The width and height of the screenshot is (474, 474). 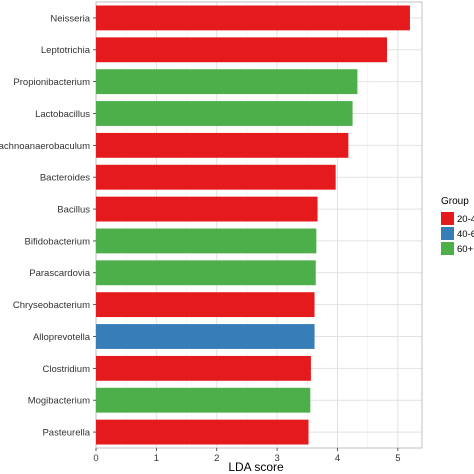 I want to click on x-tick-label: 1, so click(x=156, y=458).